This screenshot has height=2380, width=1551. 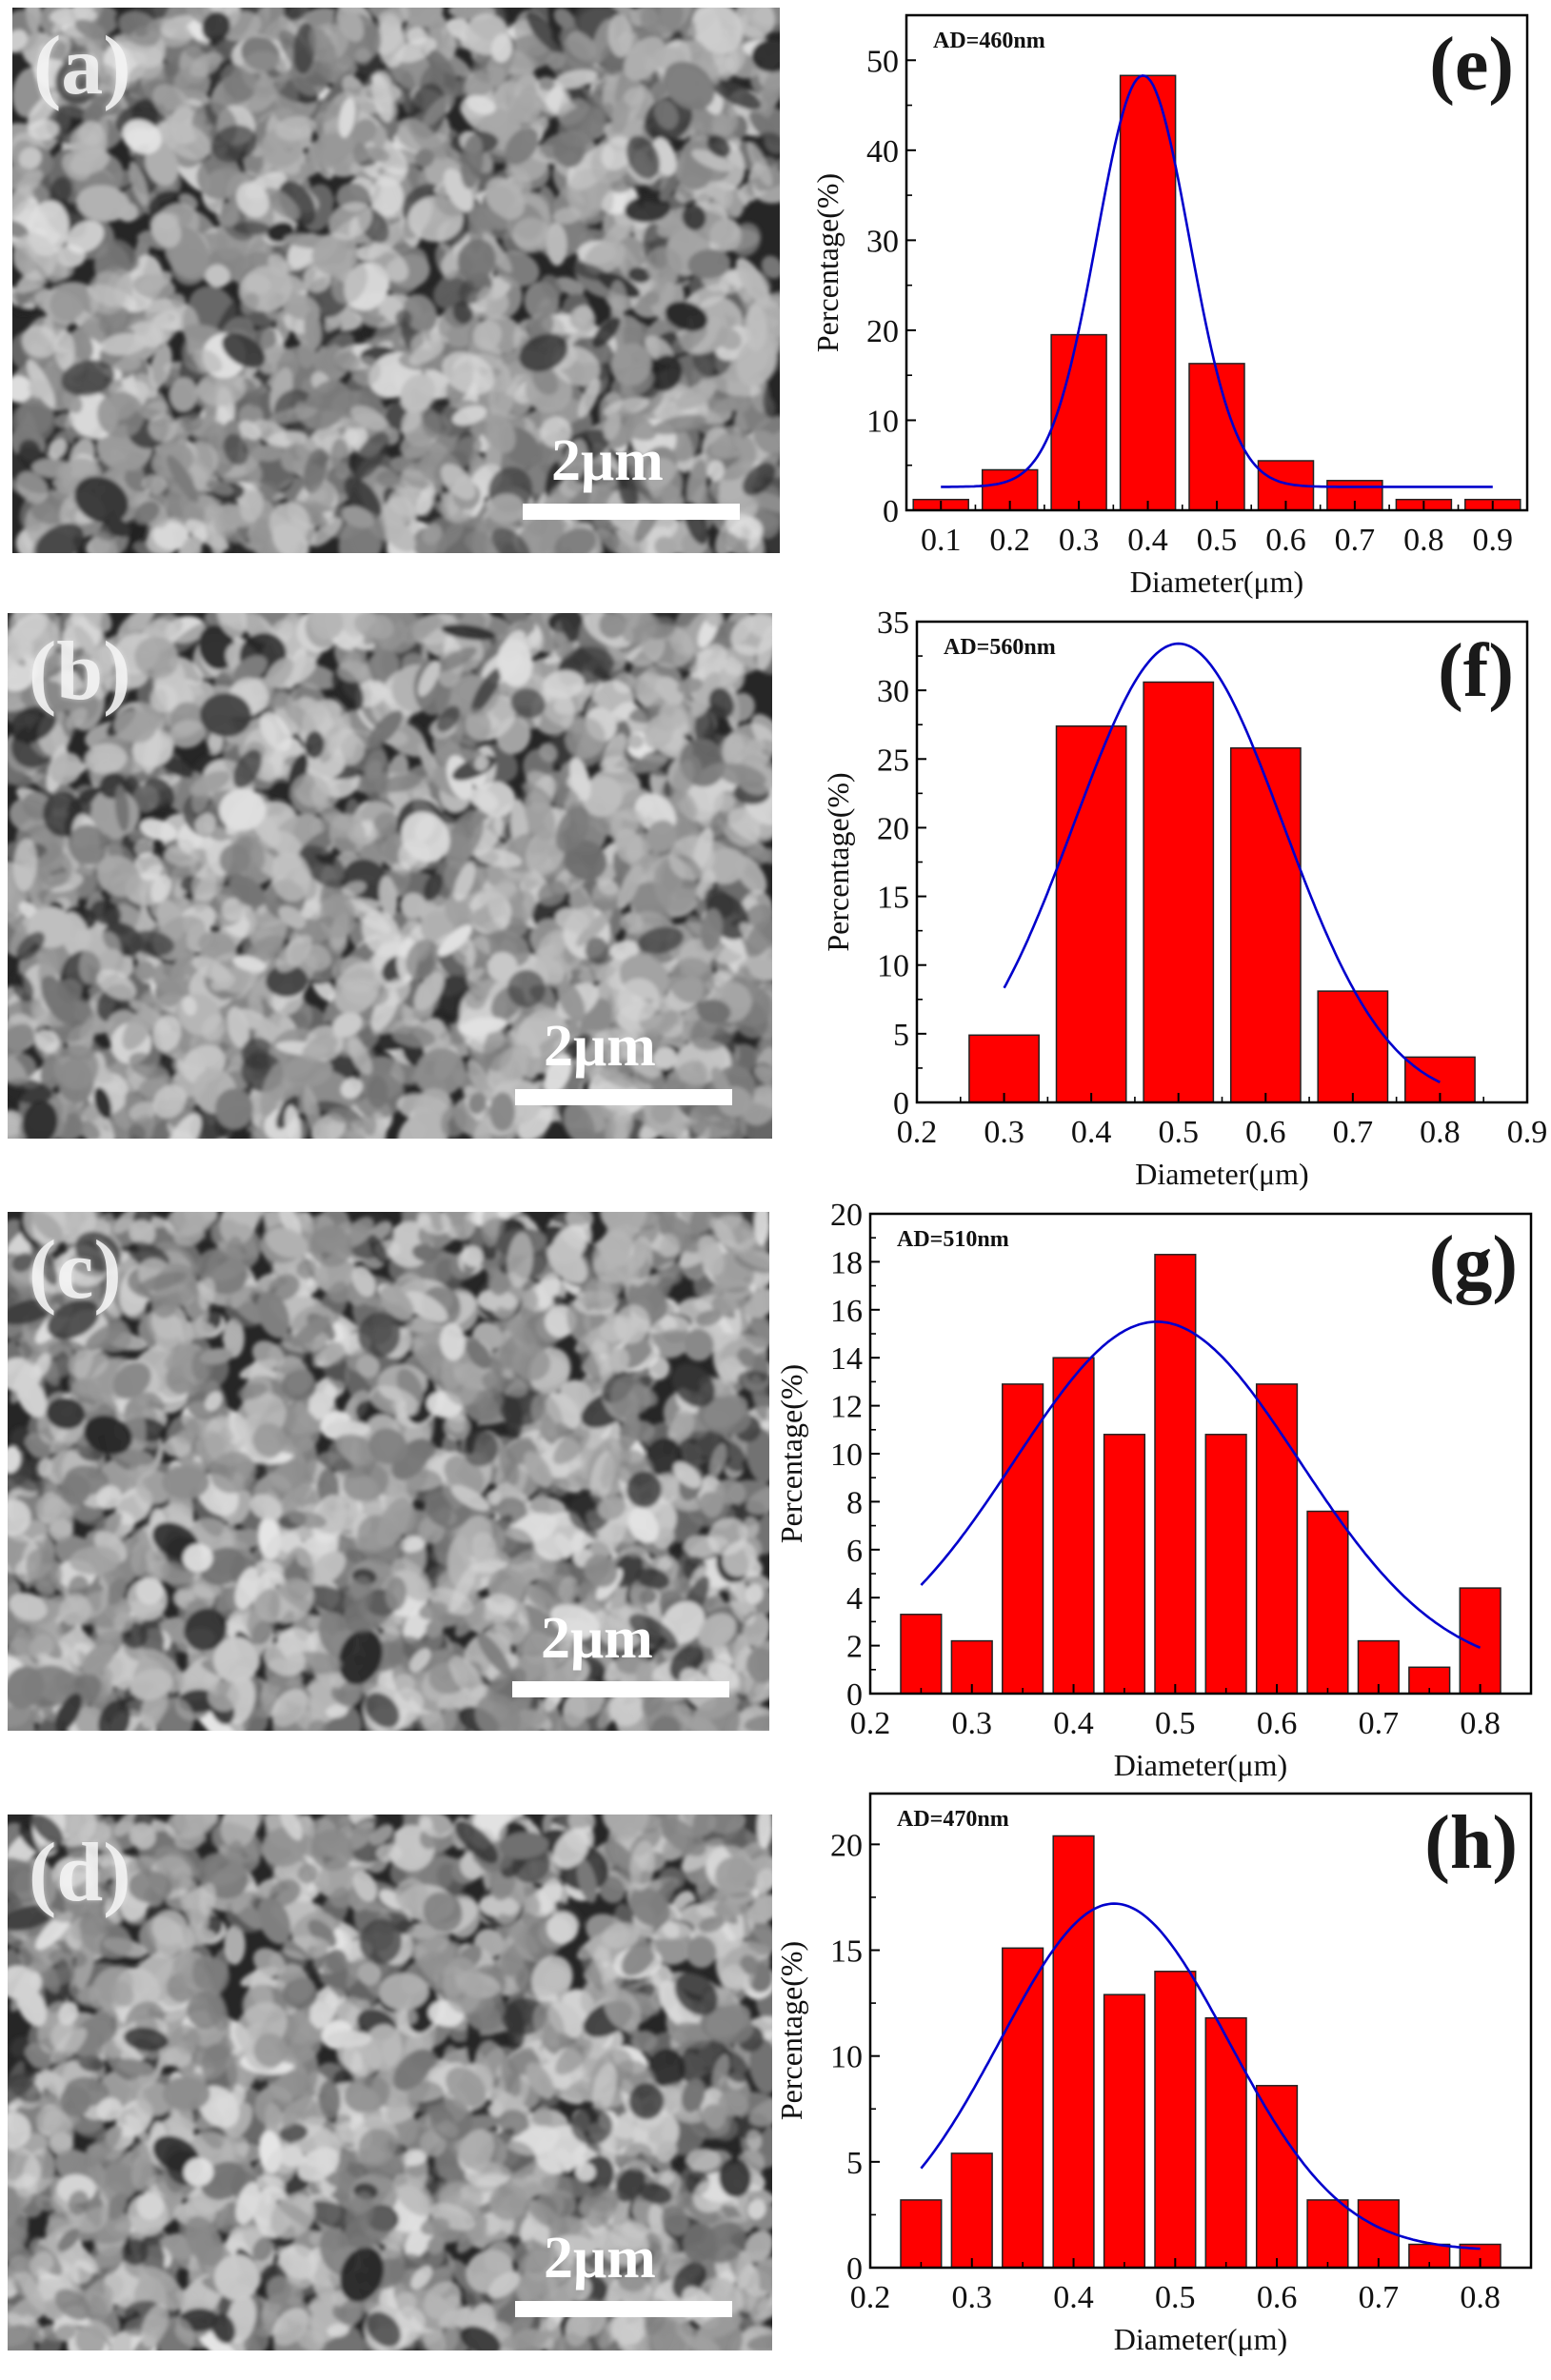 I want to click on panel-label: (e), so click(x=1471, y=65).